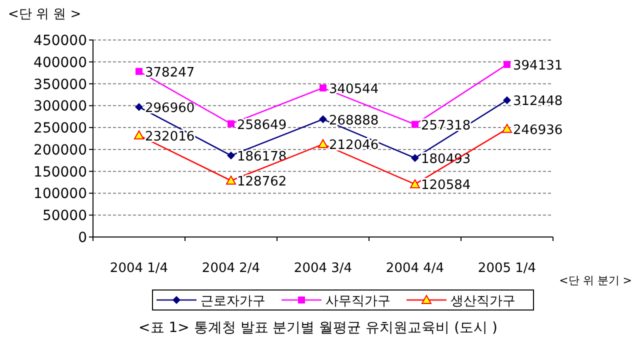 This screenshot has width=637, height=347. I want to click on data-label: 258649, so click(262, 125).